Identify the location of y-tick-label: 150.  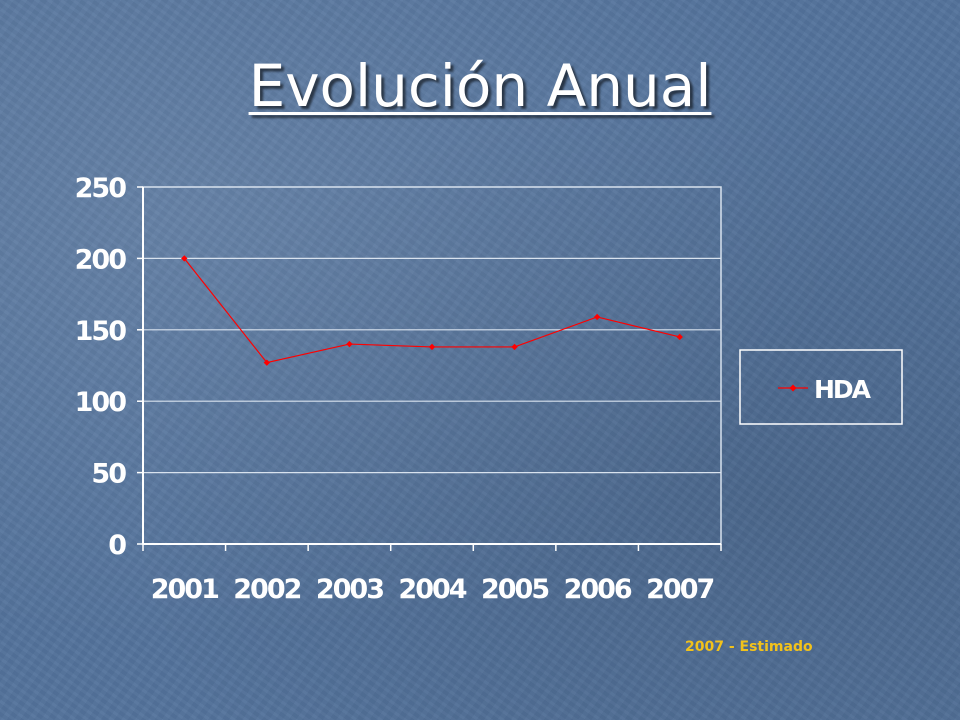
(101, 331).